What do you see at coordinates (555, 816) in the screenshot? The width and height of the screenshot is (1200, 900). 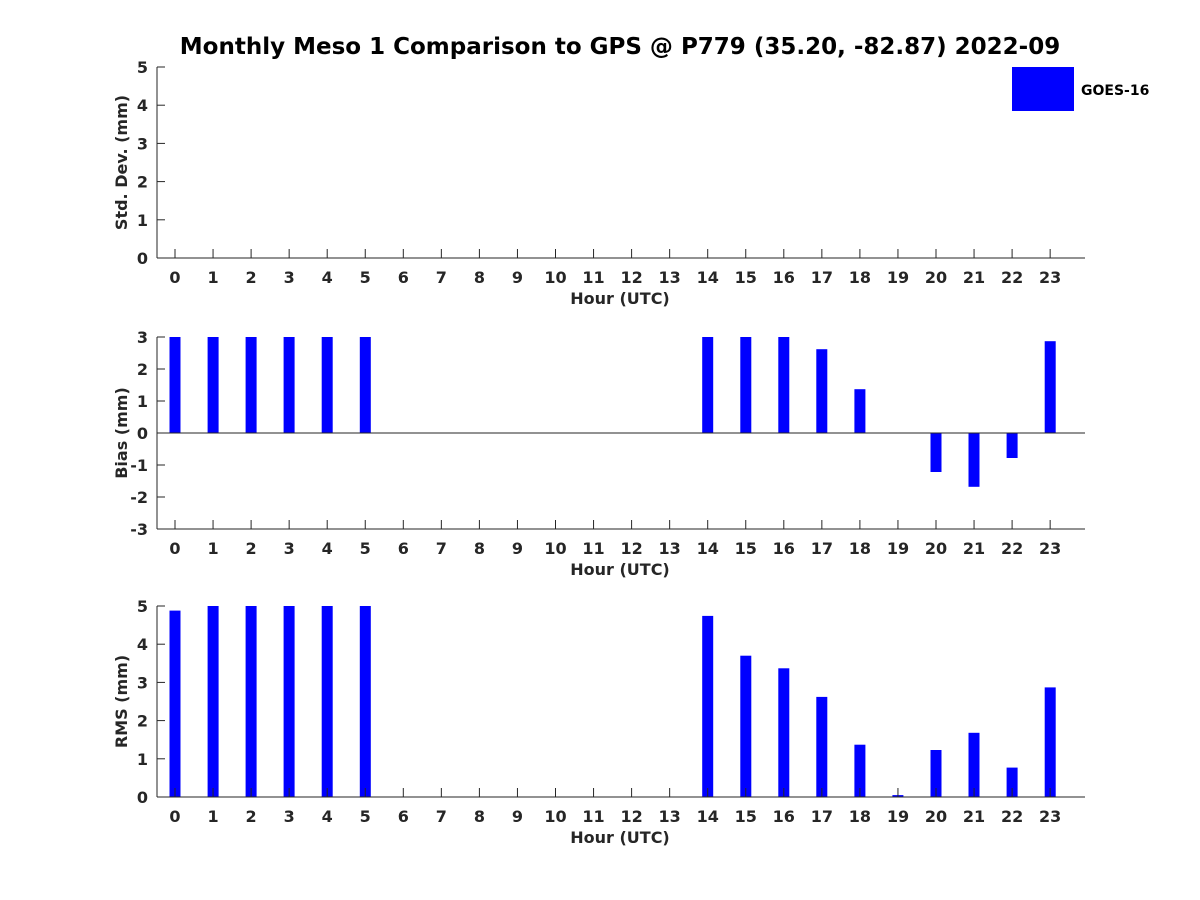 I see `x-tick-label: 10` at bounding box center [555, 816].